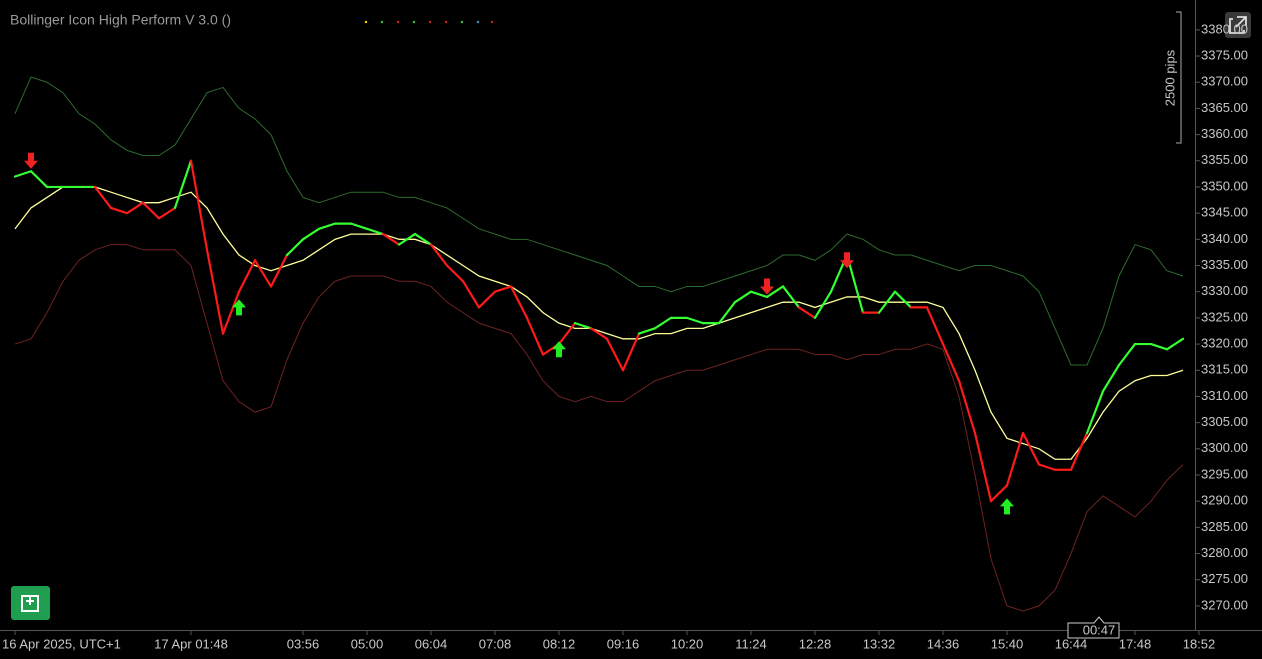 The height and width of the screenshot is (659, 1262). Describe the element at coordinates (879, 643) in the screenshot. I see `x-tick-label: 13:32` at that location.